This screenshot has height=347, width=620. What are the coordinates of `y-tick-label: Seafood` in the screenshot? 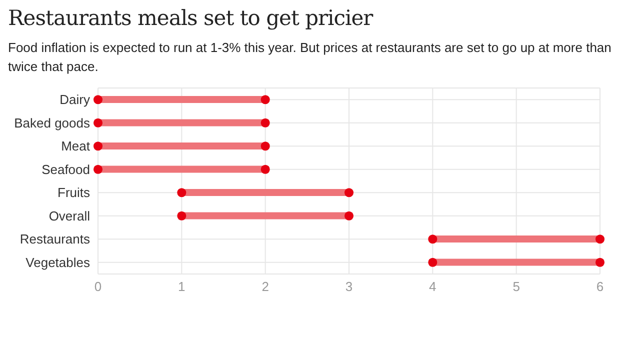 It's located at (66, 169).